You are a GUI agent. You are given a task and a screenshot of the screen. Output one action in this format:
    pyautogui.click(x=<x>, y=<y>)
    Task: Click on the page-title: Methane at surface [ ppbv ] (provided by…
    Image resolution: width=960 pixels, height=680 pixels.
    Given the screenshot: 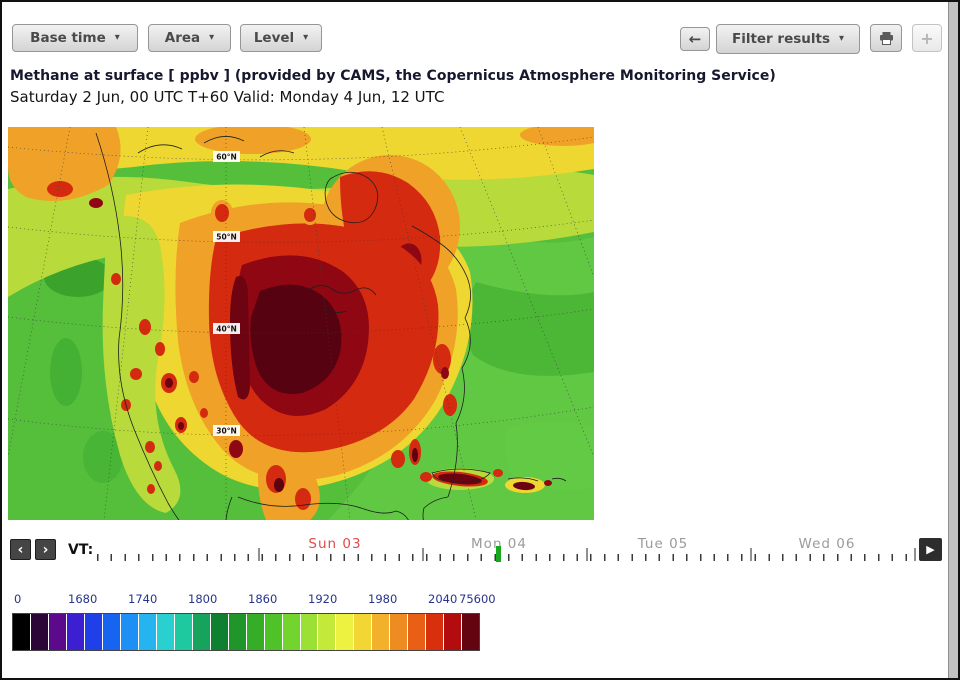 What is the action you would take?
    pyautogui.click(x=393, y=76)
    